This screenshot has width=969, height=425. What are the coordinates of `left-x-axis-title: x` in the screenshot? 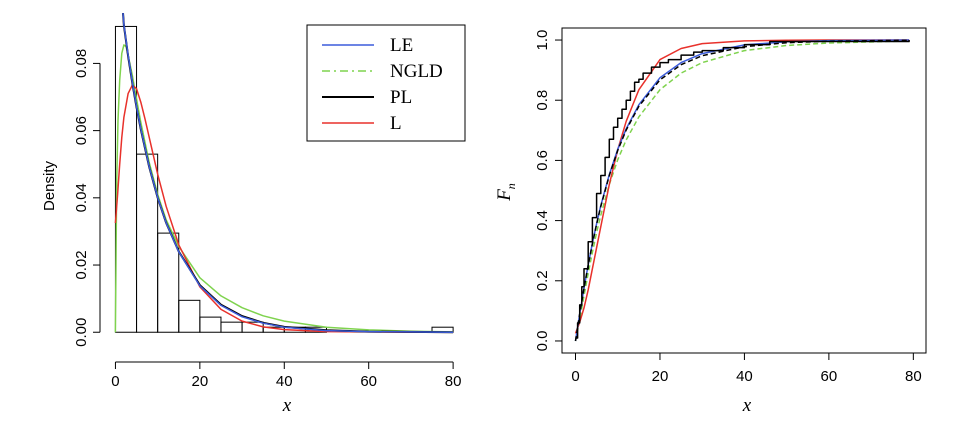 It's located at (287, 405).